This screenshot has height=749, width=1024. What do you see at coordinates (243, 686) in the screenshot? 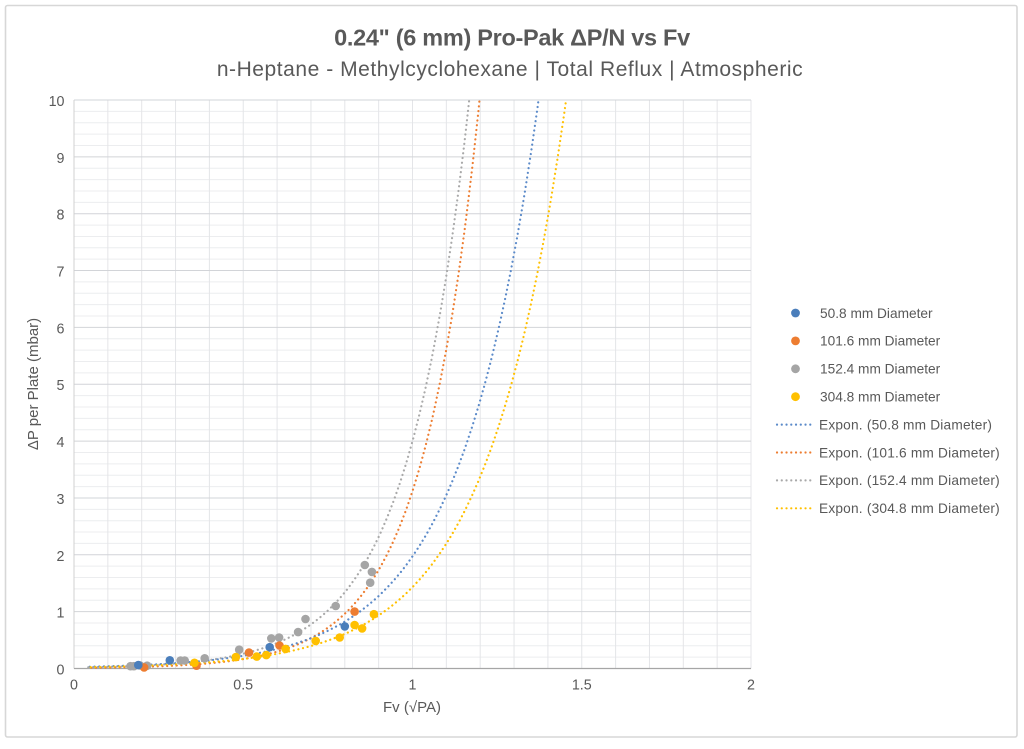
I see `svg-text: 0.5` at bounding box center [243, 686].